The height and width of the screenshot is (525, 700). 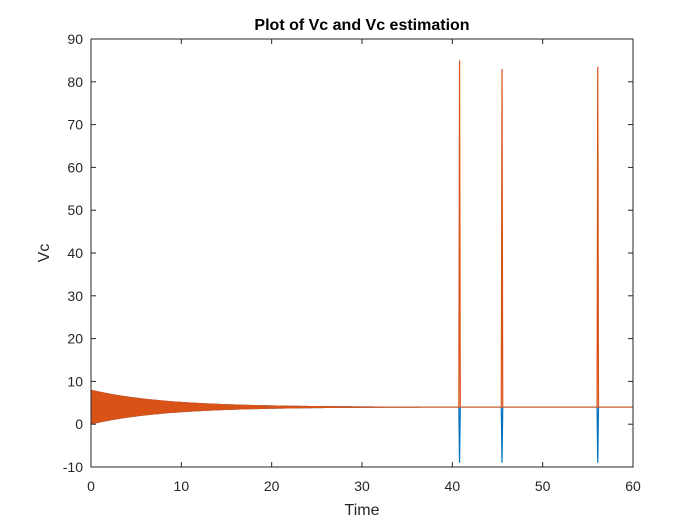 I want to click on y-tick-label: 90, so click(x=75, y=39).